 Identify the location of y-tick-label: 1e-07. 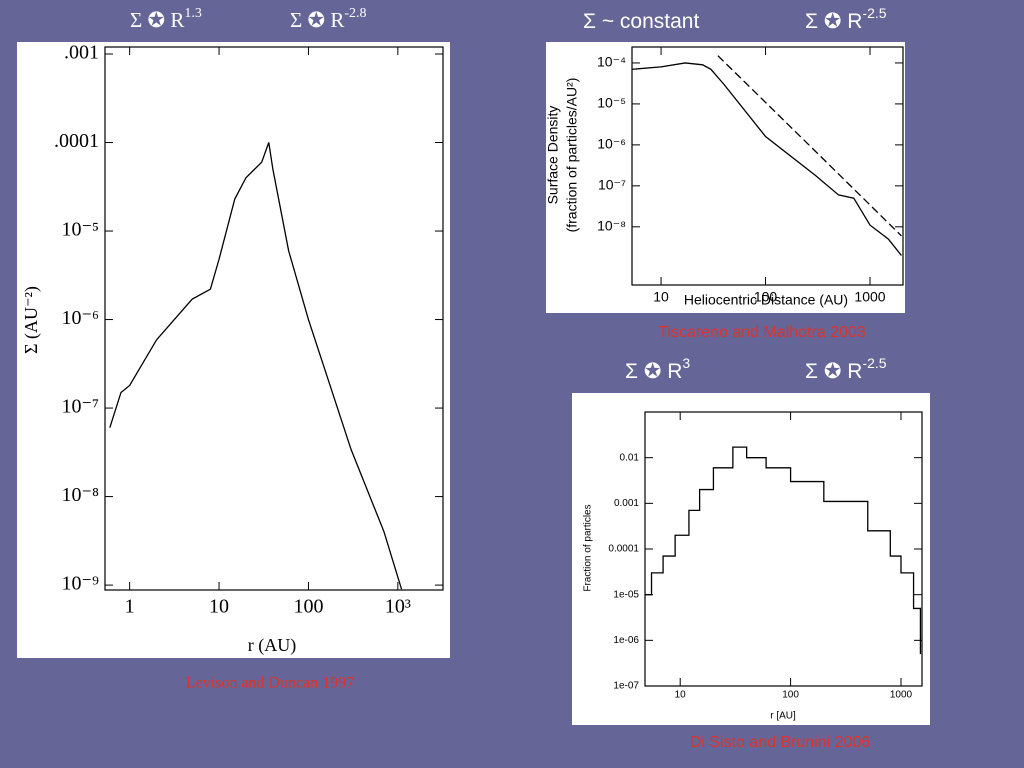
(626, 686).